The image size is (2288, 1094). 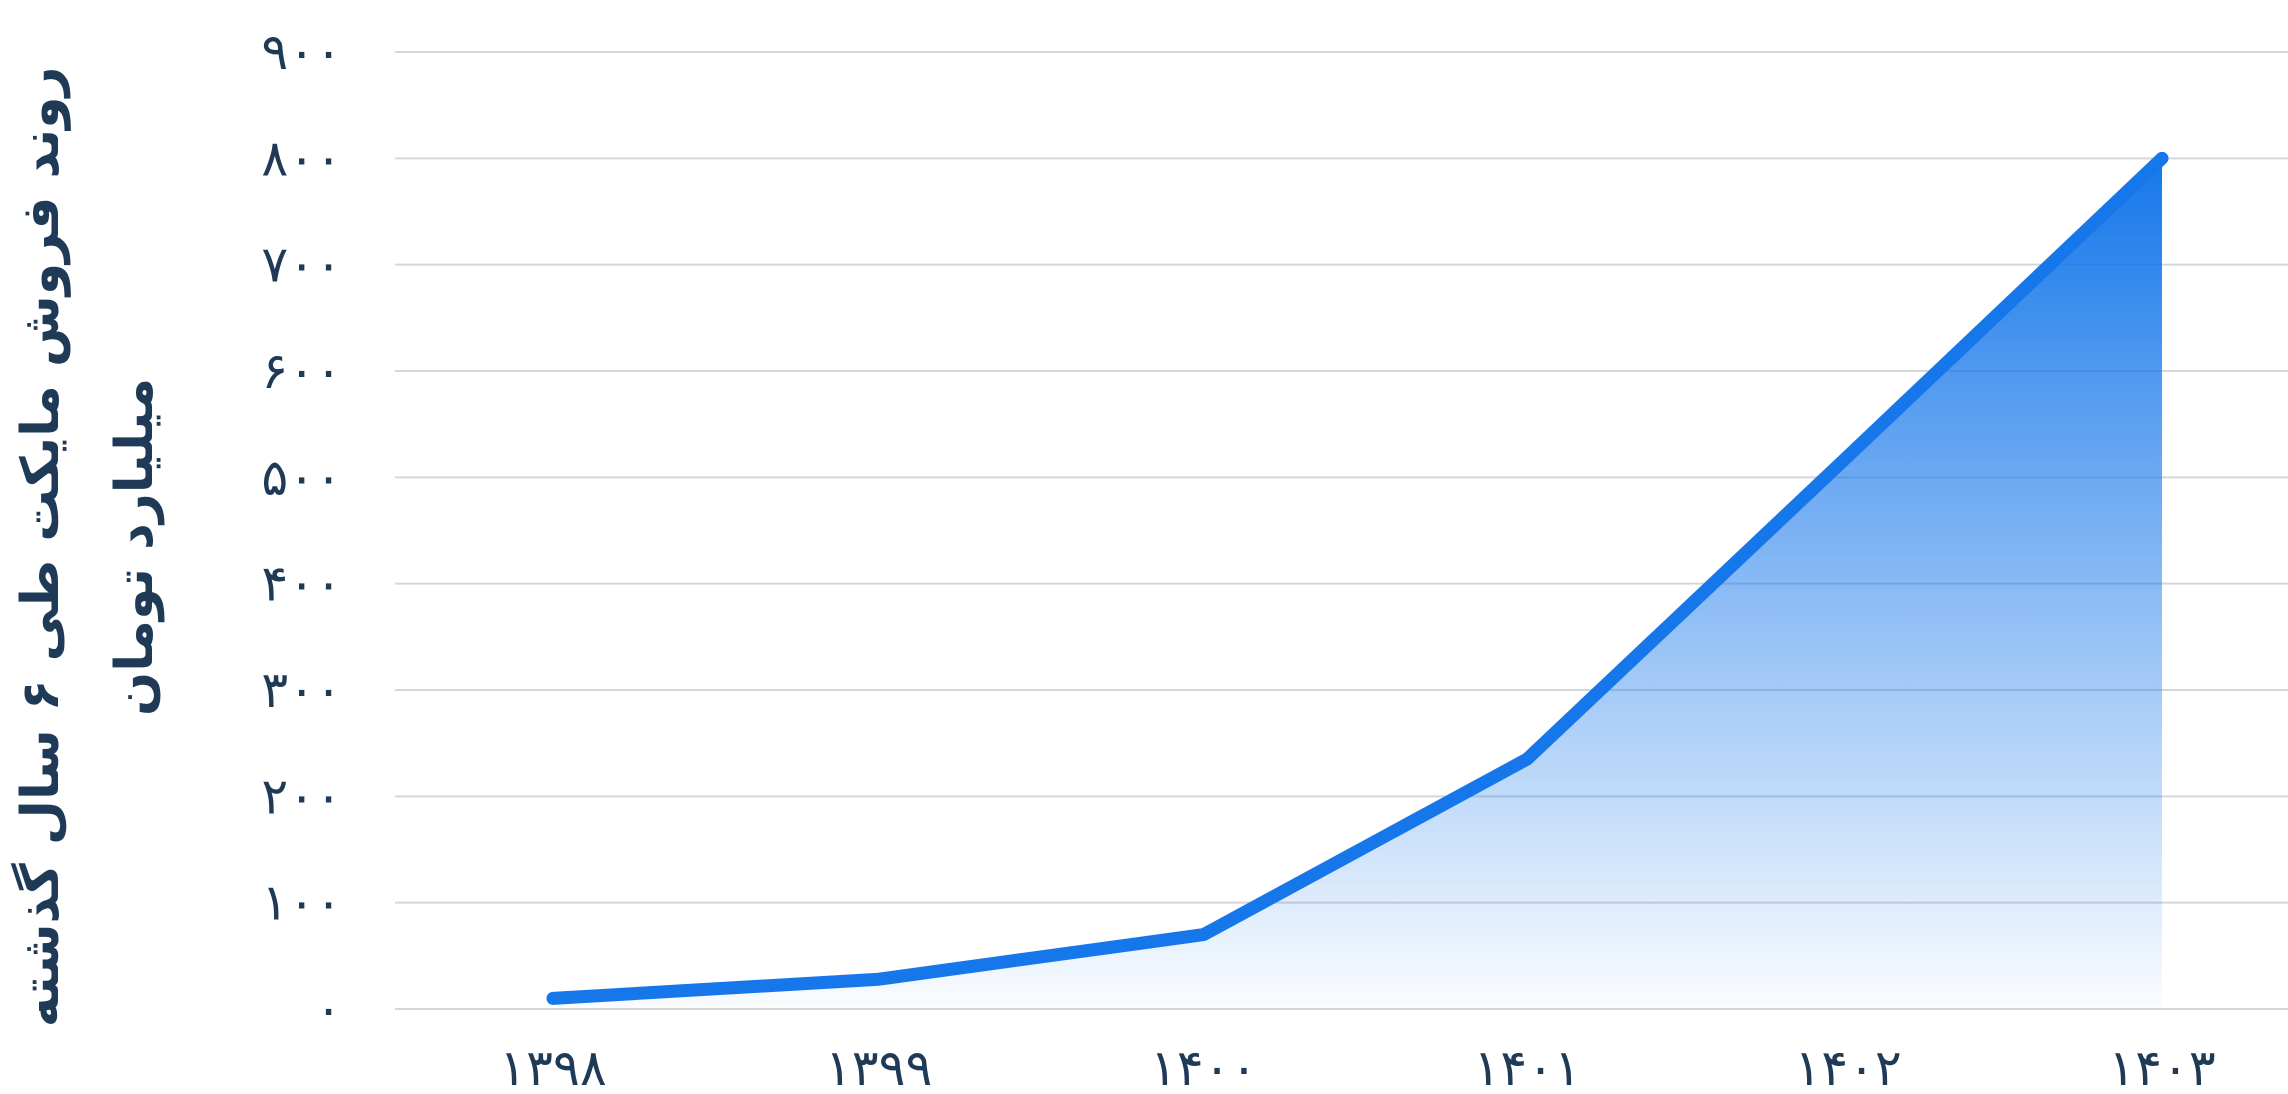 What do you see at coordinates (135, 547) in the screenshot?
I see `y-axis-title-line-2: میلیارد تومان` at bounding box center [135, 547].